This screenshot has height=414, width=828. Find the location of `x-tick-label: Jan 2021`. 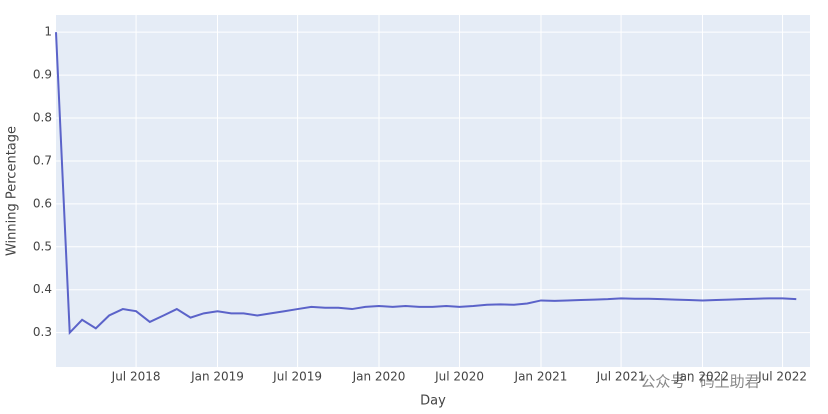

x-tick-label: Jan 2021 is located at coordinates (541, 377).